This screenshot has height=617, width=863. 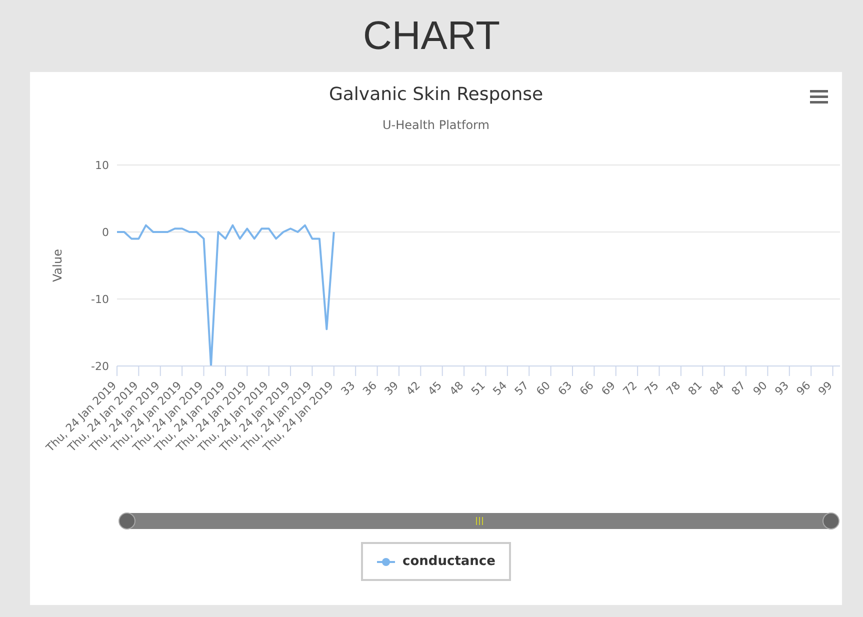 What do you see at coordinates (348, 388) in the screenshot?
I see `x-tick-label: 33` at bounding box center [348, 388].